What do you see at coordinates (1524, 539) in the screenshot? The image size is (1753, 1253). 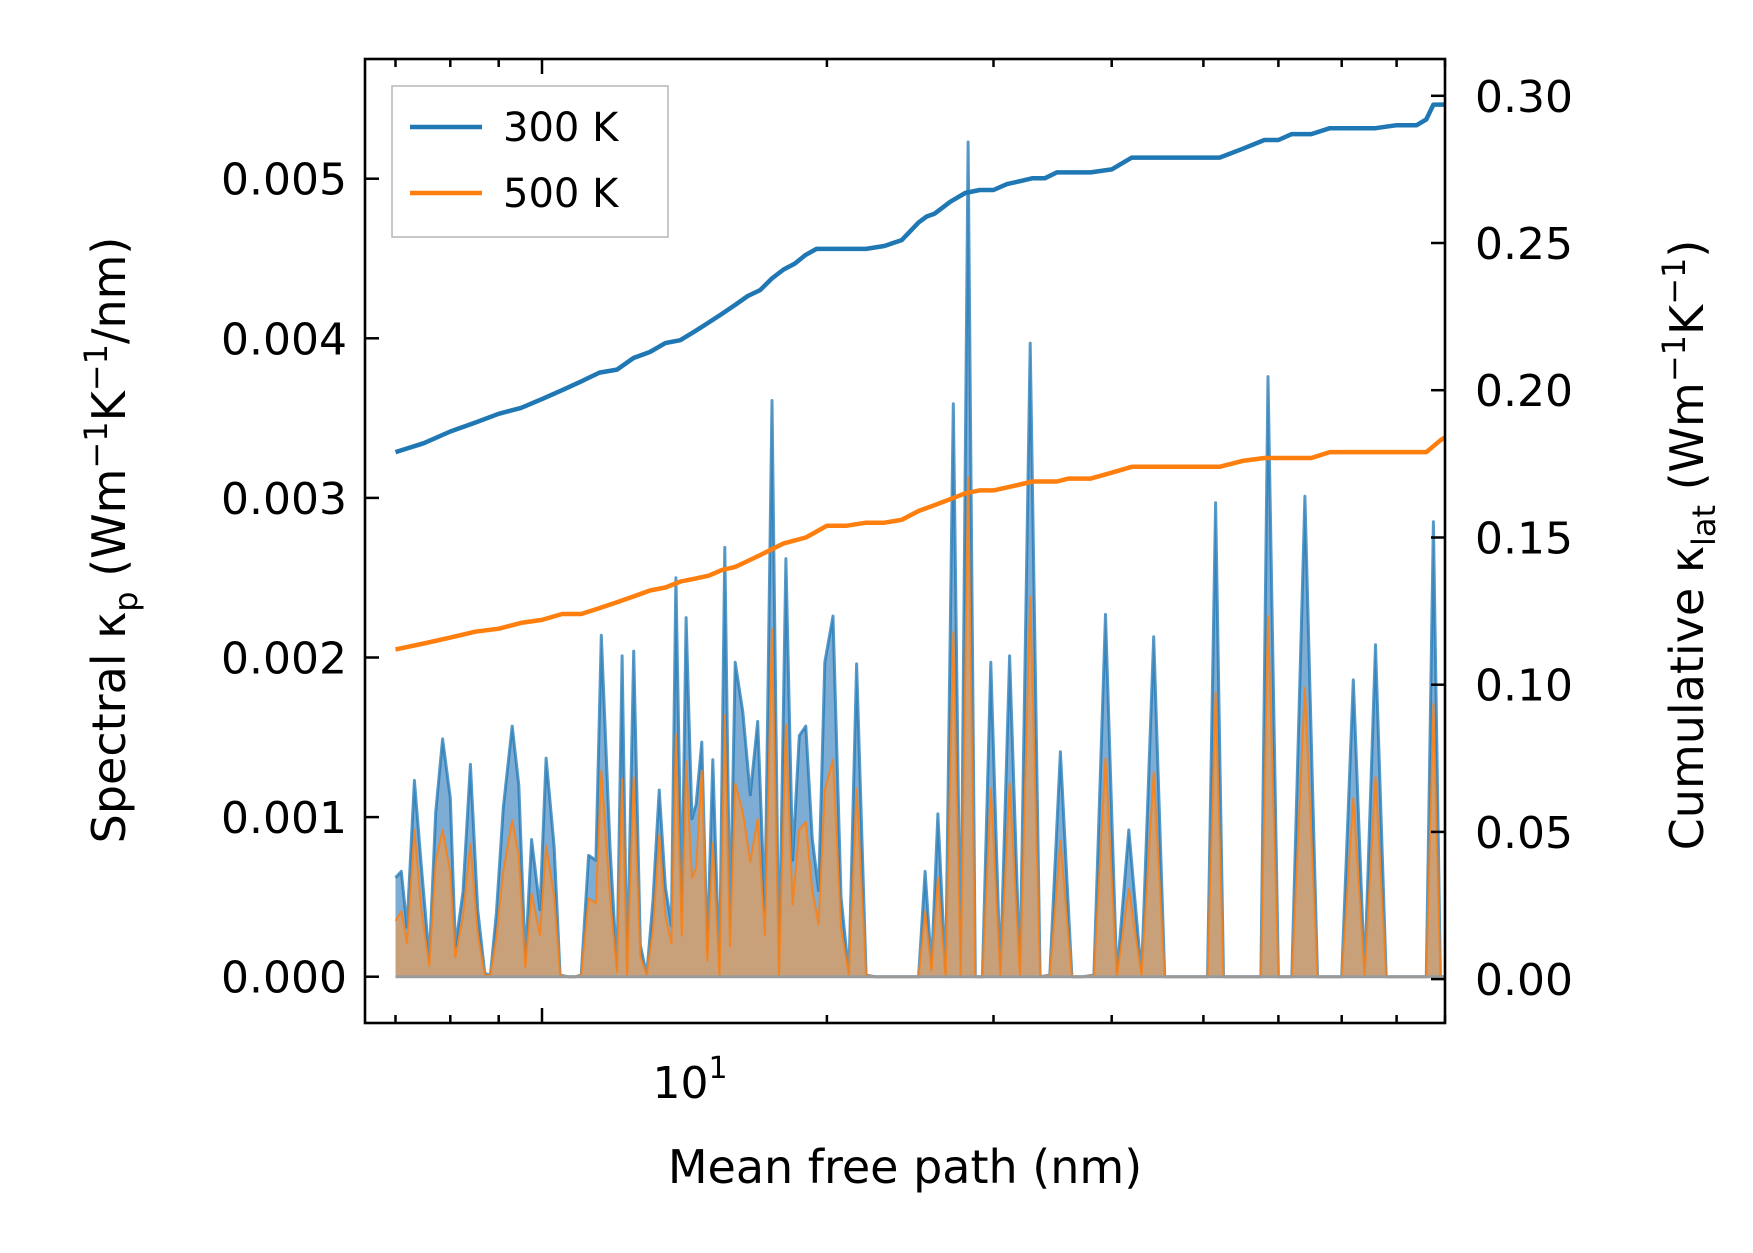 I see `y-tick-label-right: 0.15` at bounding box center [1524, 539].